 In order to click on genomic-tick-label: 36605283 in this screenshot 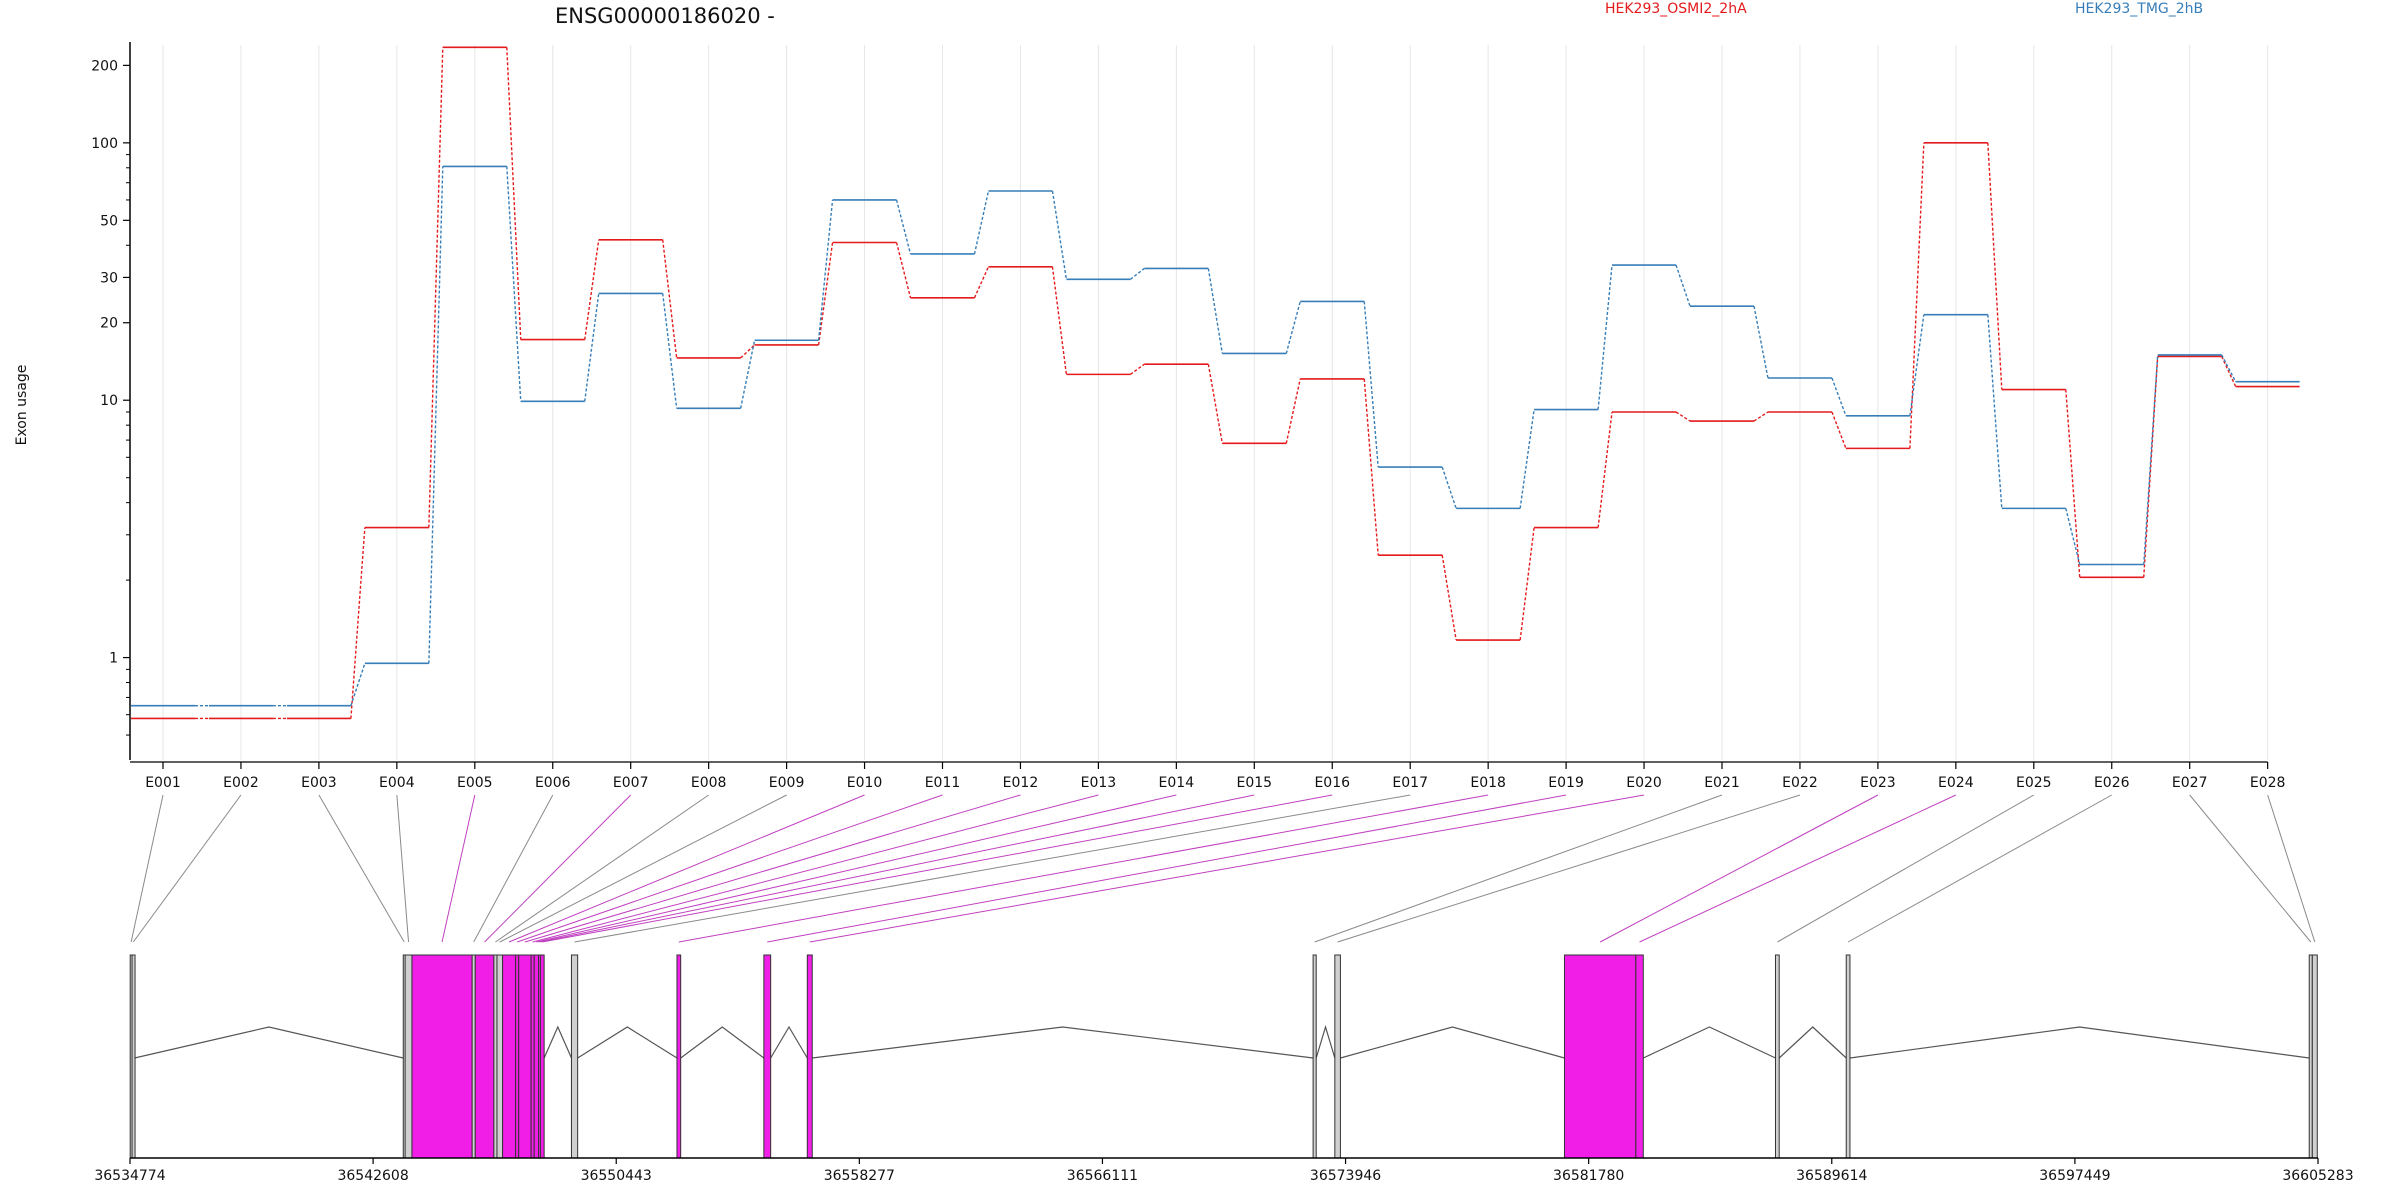, I will do `click(2317, 1176)`.